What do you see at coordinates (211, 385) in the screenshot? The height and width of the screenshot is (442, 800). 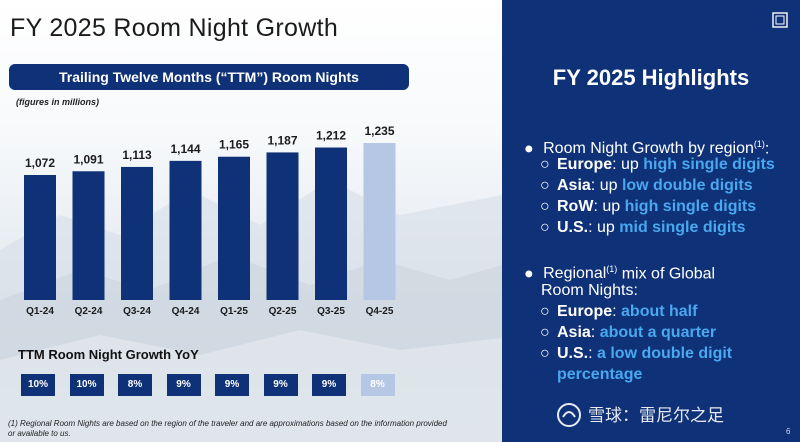 I see `yoy-row: 10% 10% 8% 9% 9% 9% 9% 8%` at bounding box center [211, 385].